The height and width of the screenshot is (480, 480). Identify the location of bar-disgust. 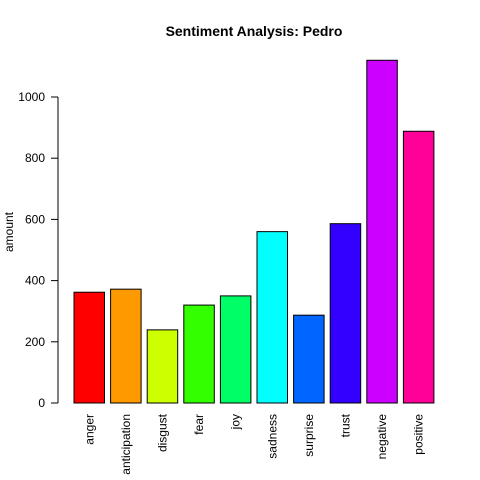
(162, 366).